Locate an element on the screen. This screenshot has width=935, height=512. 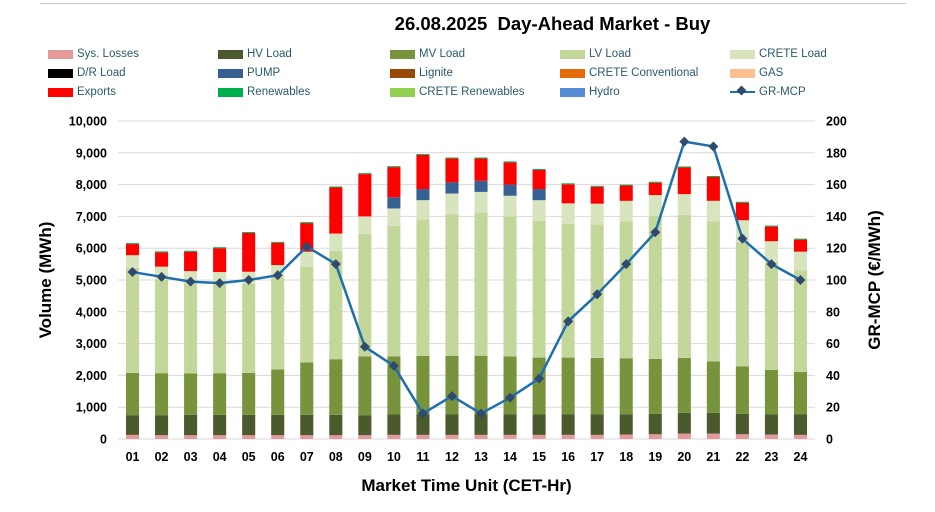
y-tick-label: 1,000 is located at coordinates (91, 408).